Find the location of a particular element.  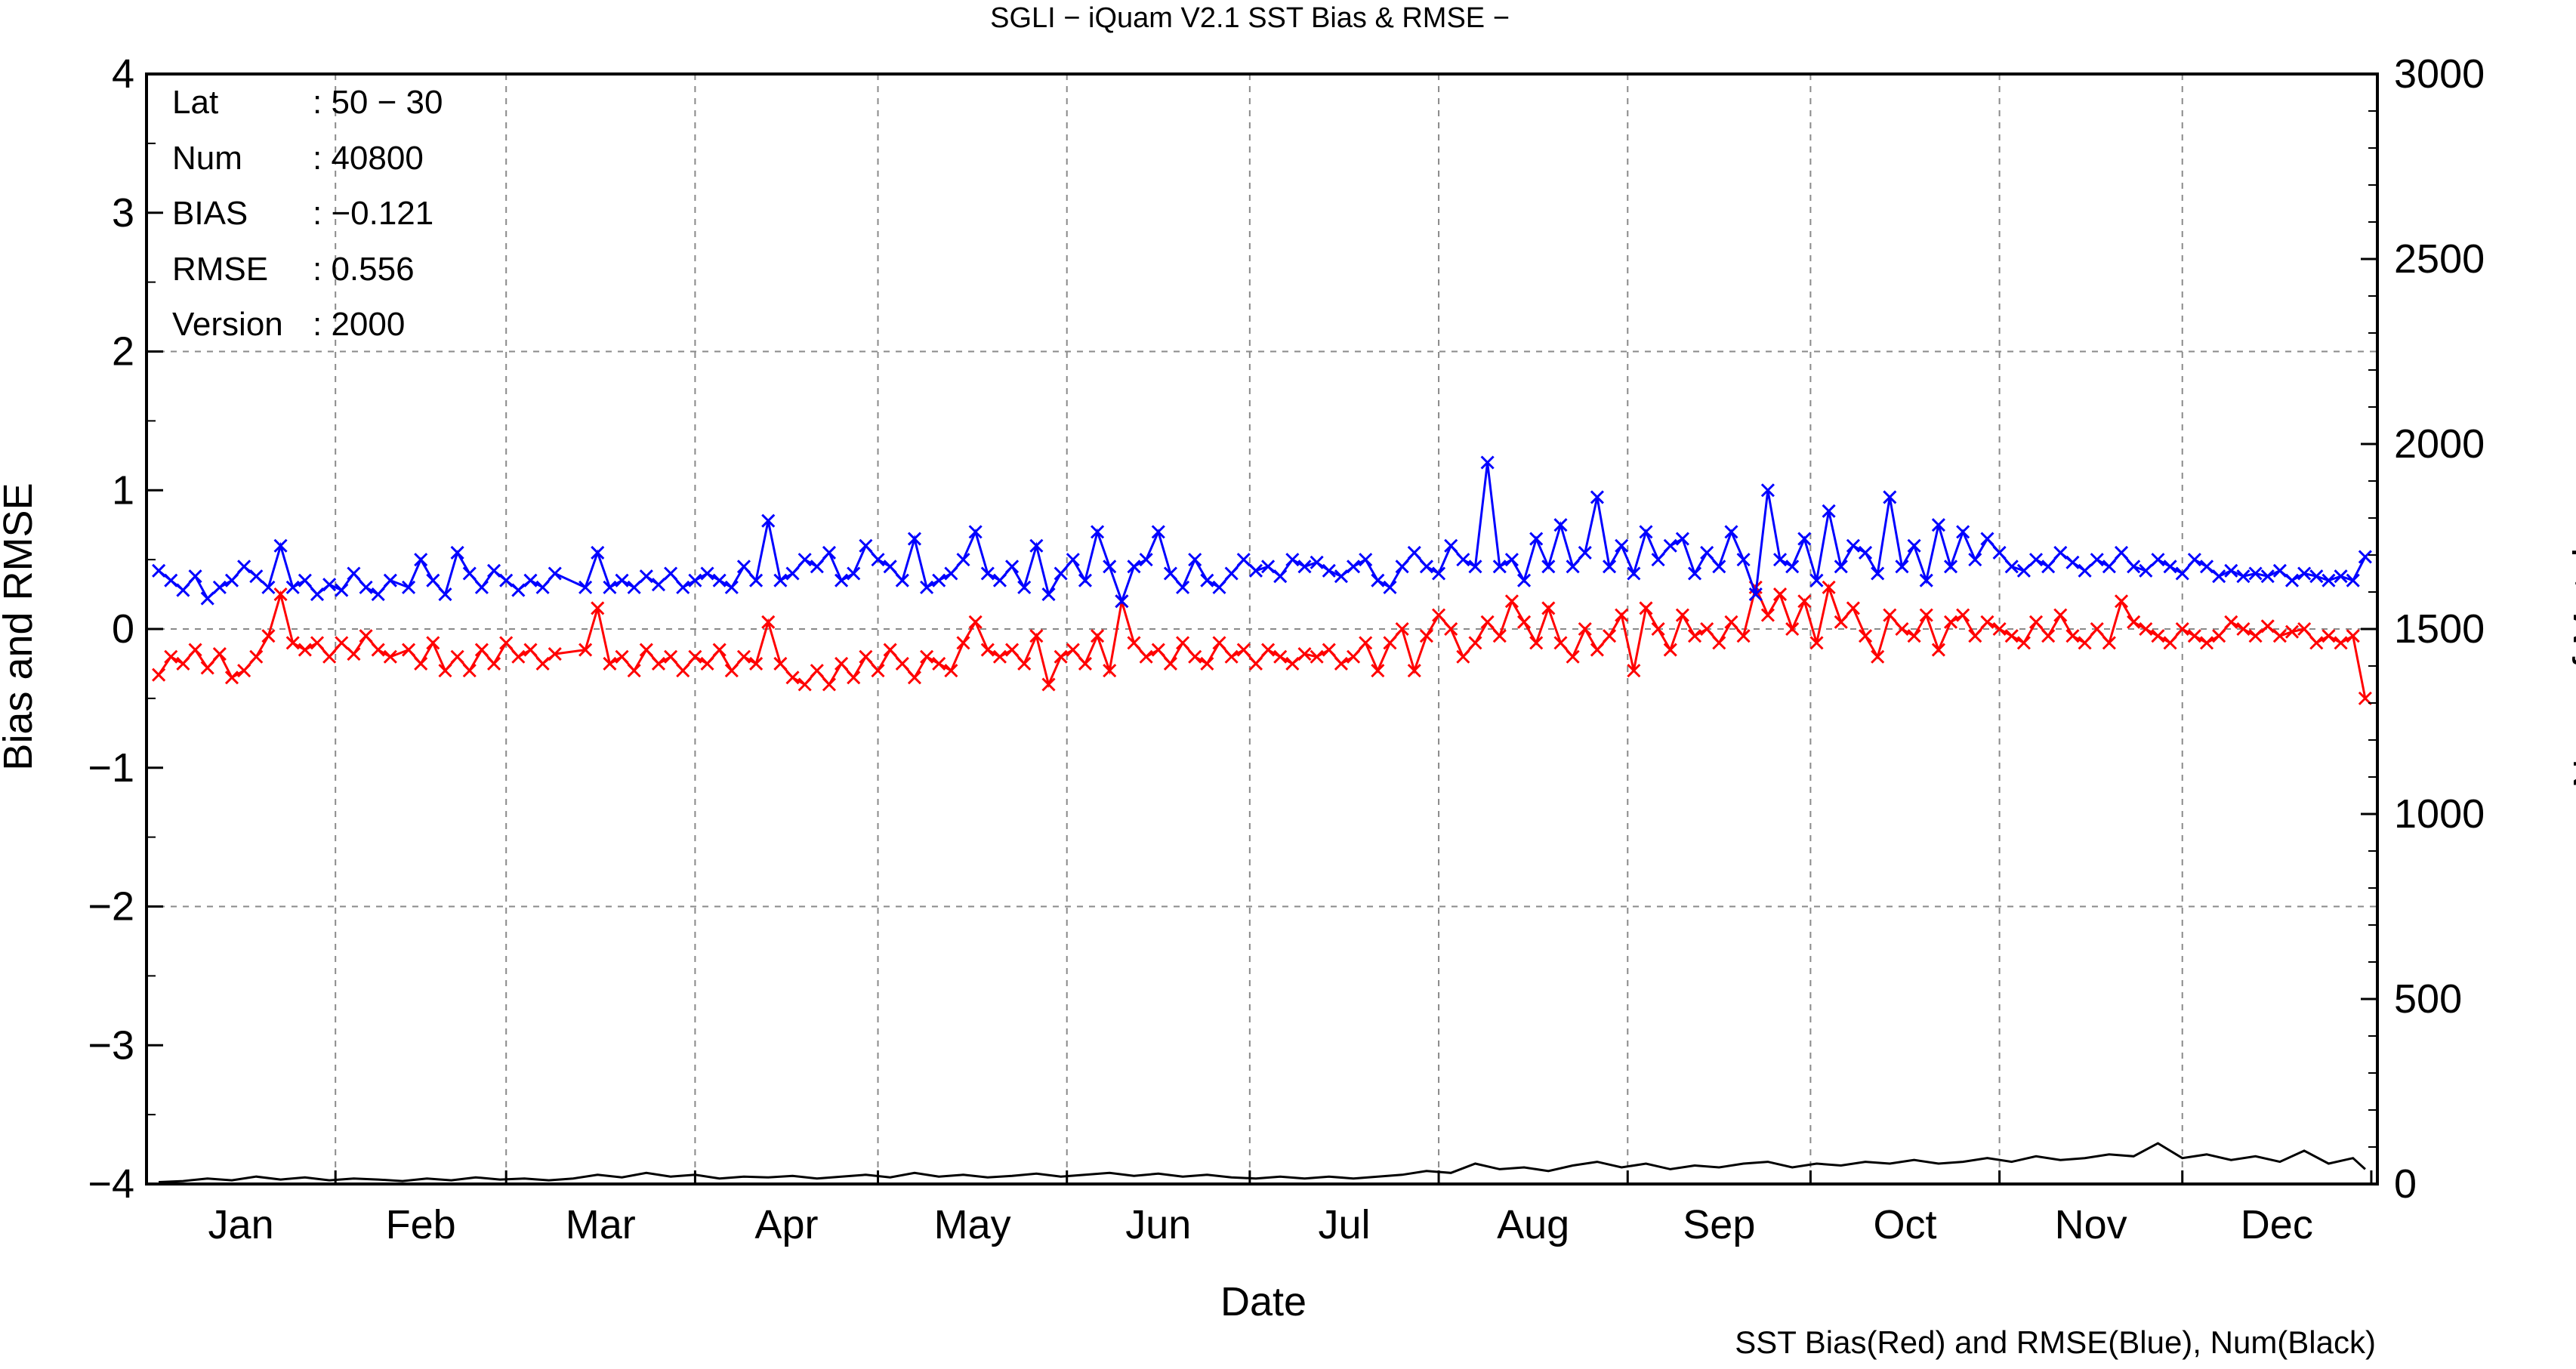

x-tick-label: May is located at coordinates (972, 1224).